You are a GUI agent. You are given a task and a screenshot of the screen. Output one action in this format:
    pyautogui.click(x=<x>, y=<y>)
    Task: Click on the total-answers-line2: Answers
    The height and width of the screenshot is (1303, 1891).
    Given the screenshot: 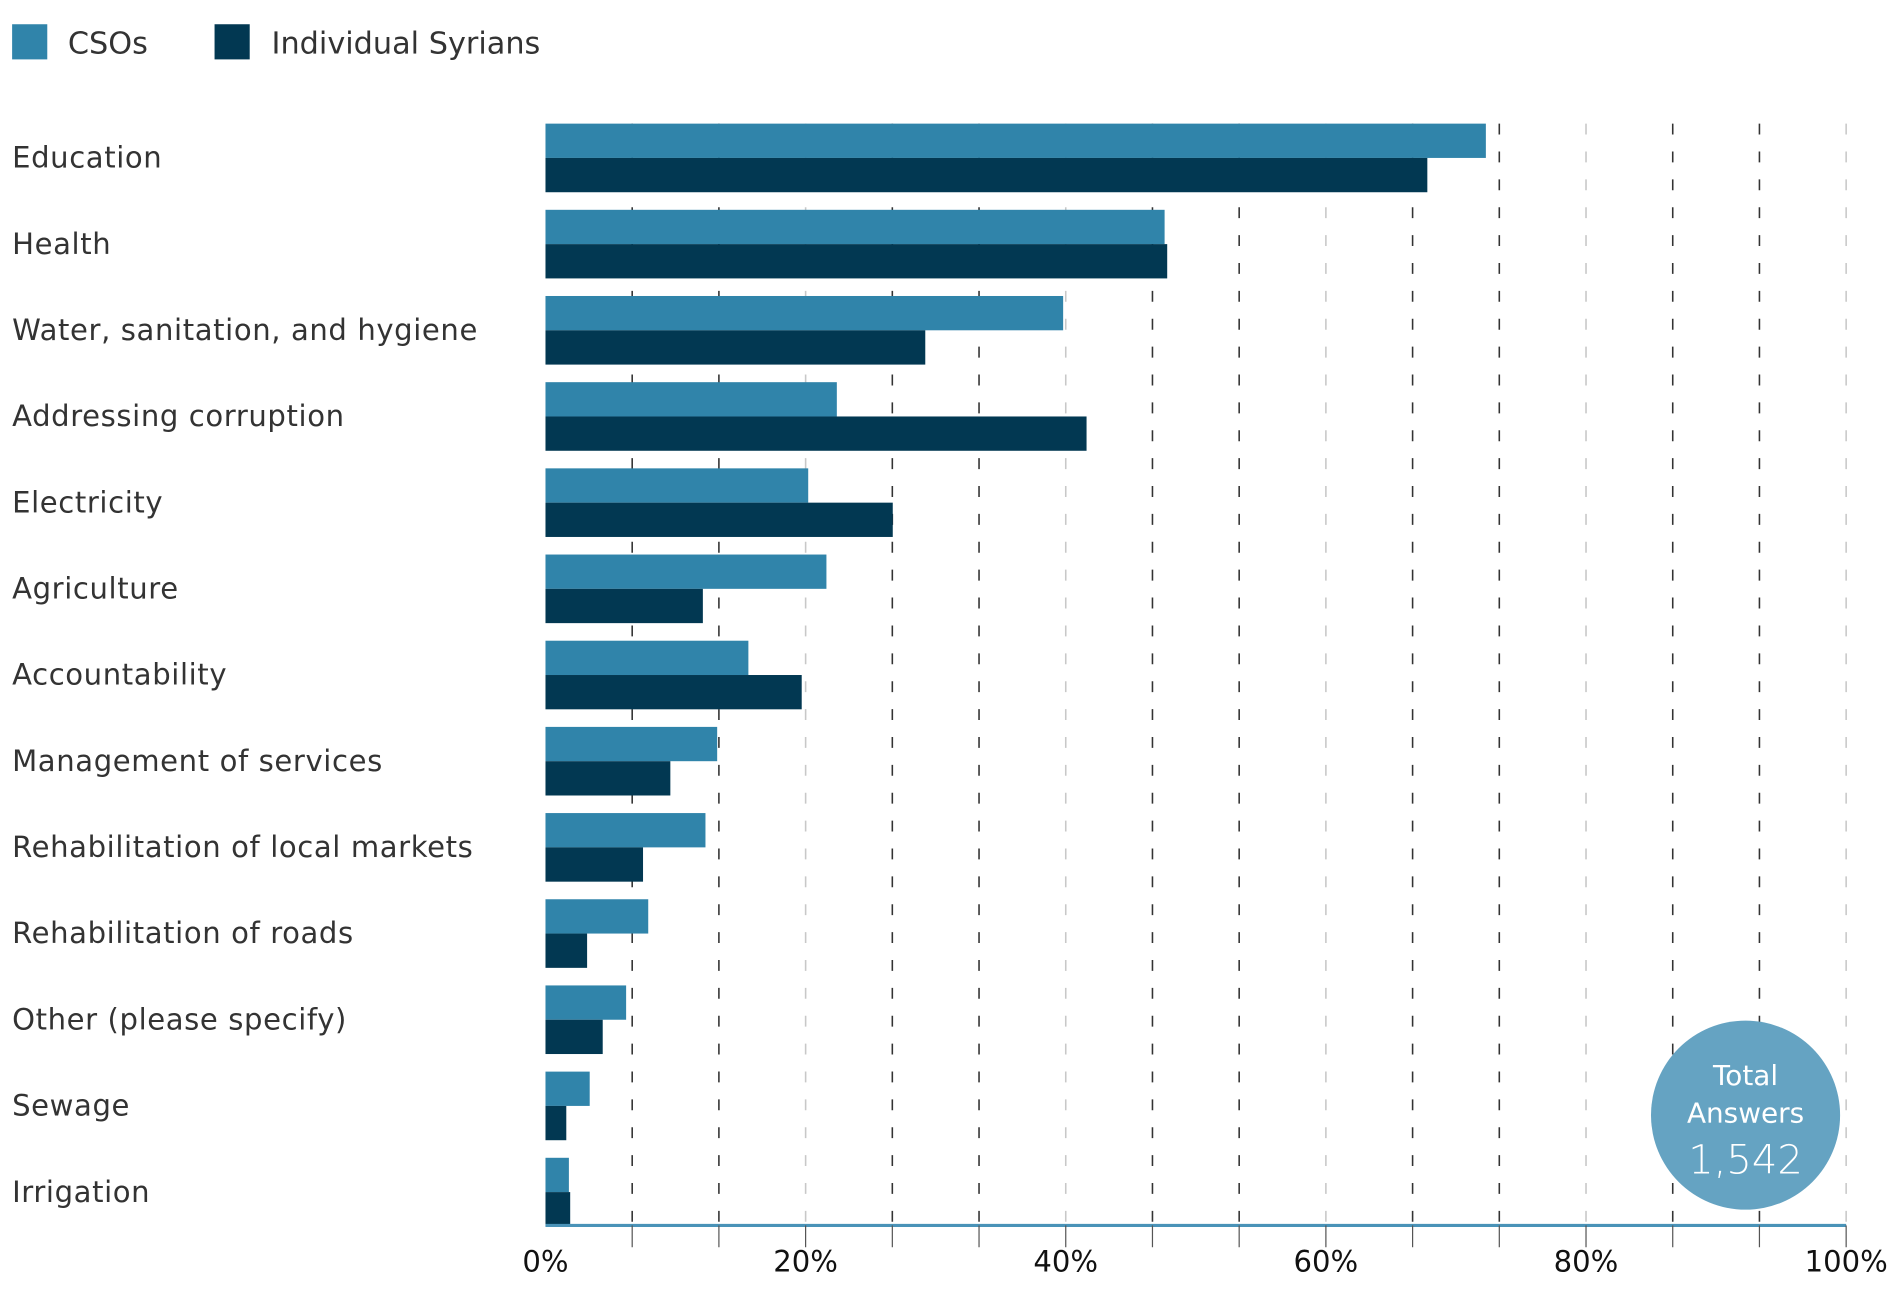 What is the action you would take?
    pyautogui.click(x=1745, y=1112)
    